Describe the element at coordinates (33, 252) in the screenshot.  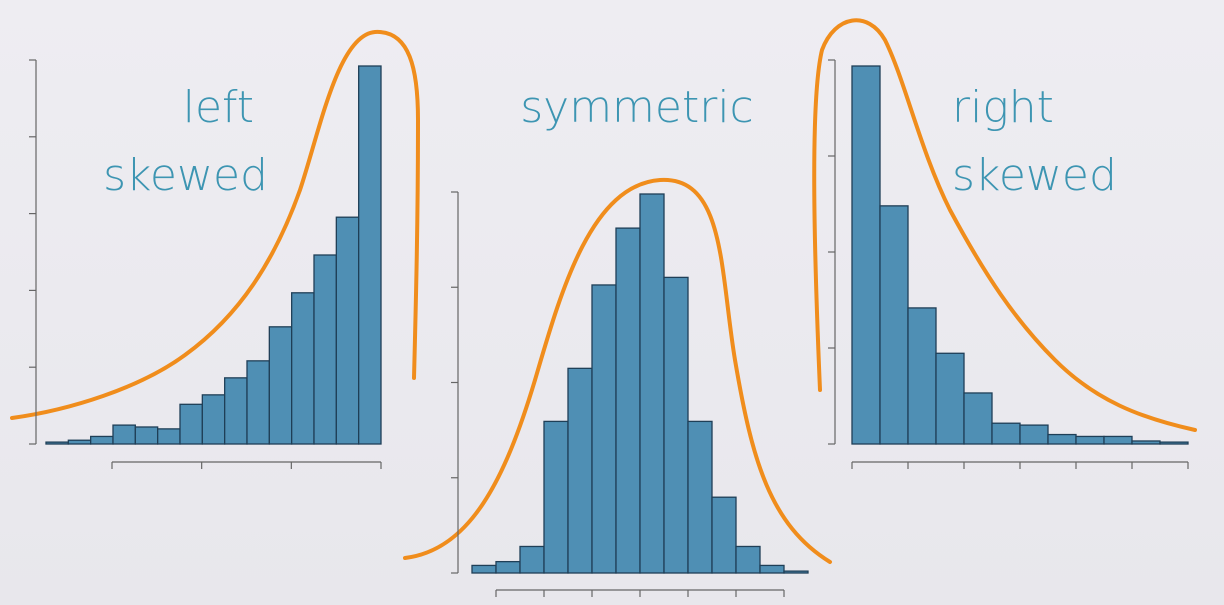
I see `left-skewed-y-axis` at that location.